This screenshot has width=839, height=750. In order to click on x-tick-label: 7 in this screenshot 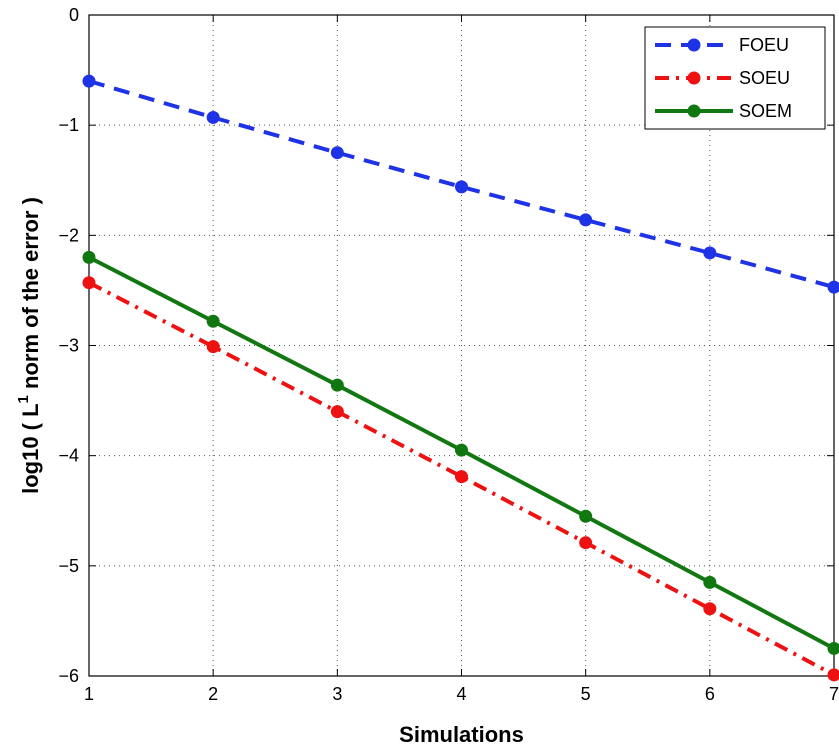, I will do `click(834, 694)`.